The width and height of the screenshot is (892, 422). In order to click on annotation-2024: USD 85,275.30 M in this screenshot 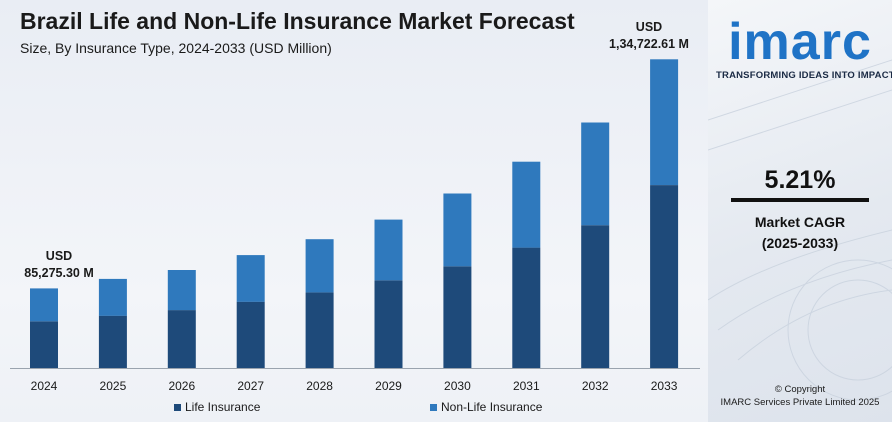, I will do `click(59, 265)`.